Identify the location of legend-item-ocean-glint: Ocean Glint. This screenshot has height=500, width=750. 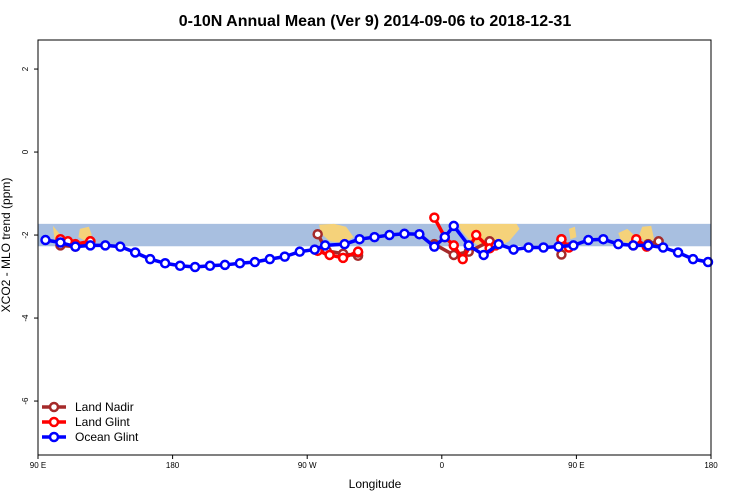
(90, 437).